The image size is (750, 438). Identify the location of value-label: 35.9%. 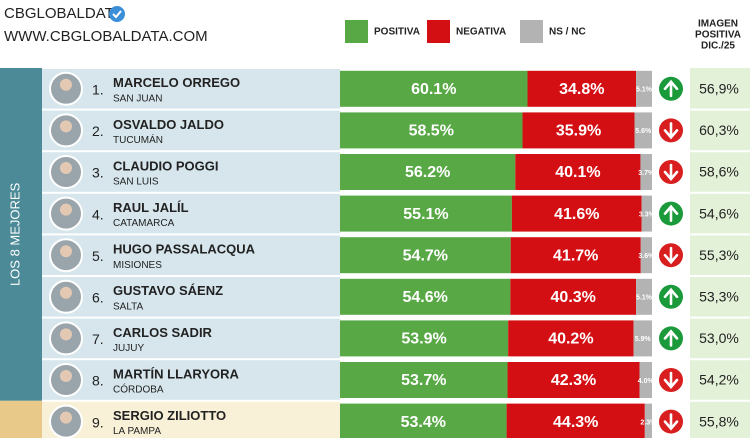
(578, 131).